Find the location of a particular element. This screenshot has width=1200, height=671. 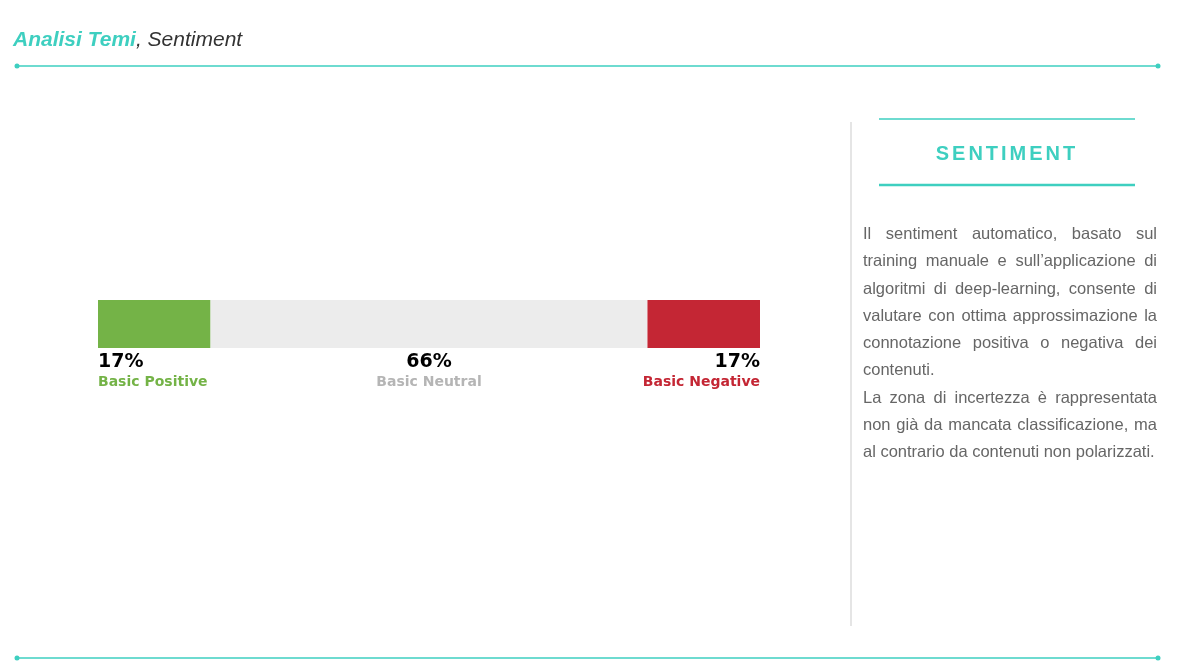

chart-title: Analisi Temi, Sentiment is located at coordinates (128, 38).